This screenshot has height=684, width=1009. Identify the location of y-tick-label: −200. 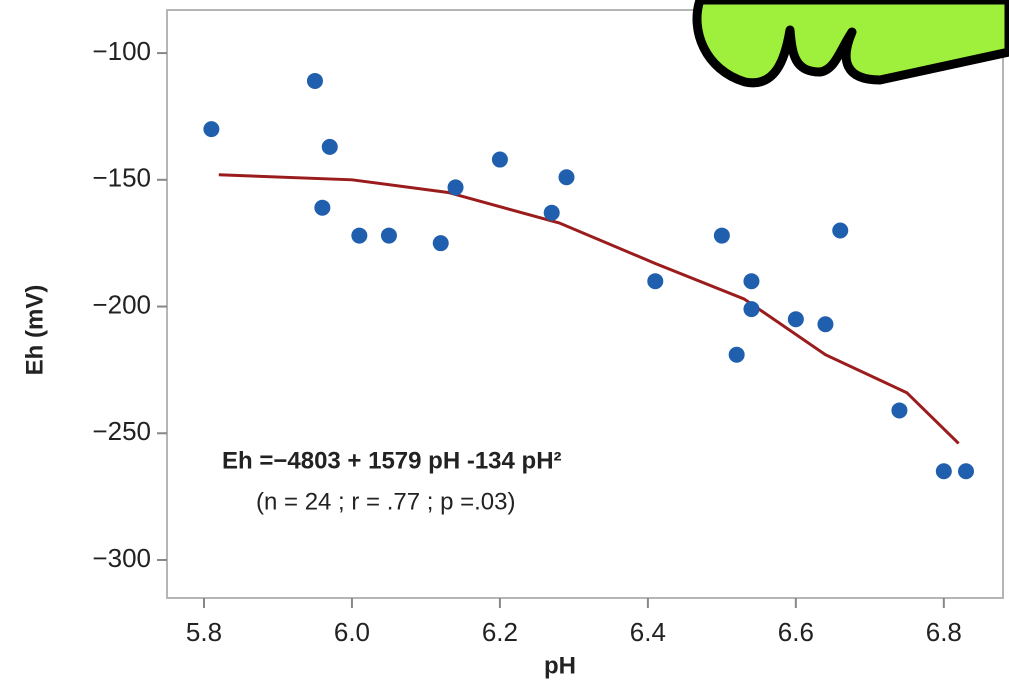
(121, 304).